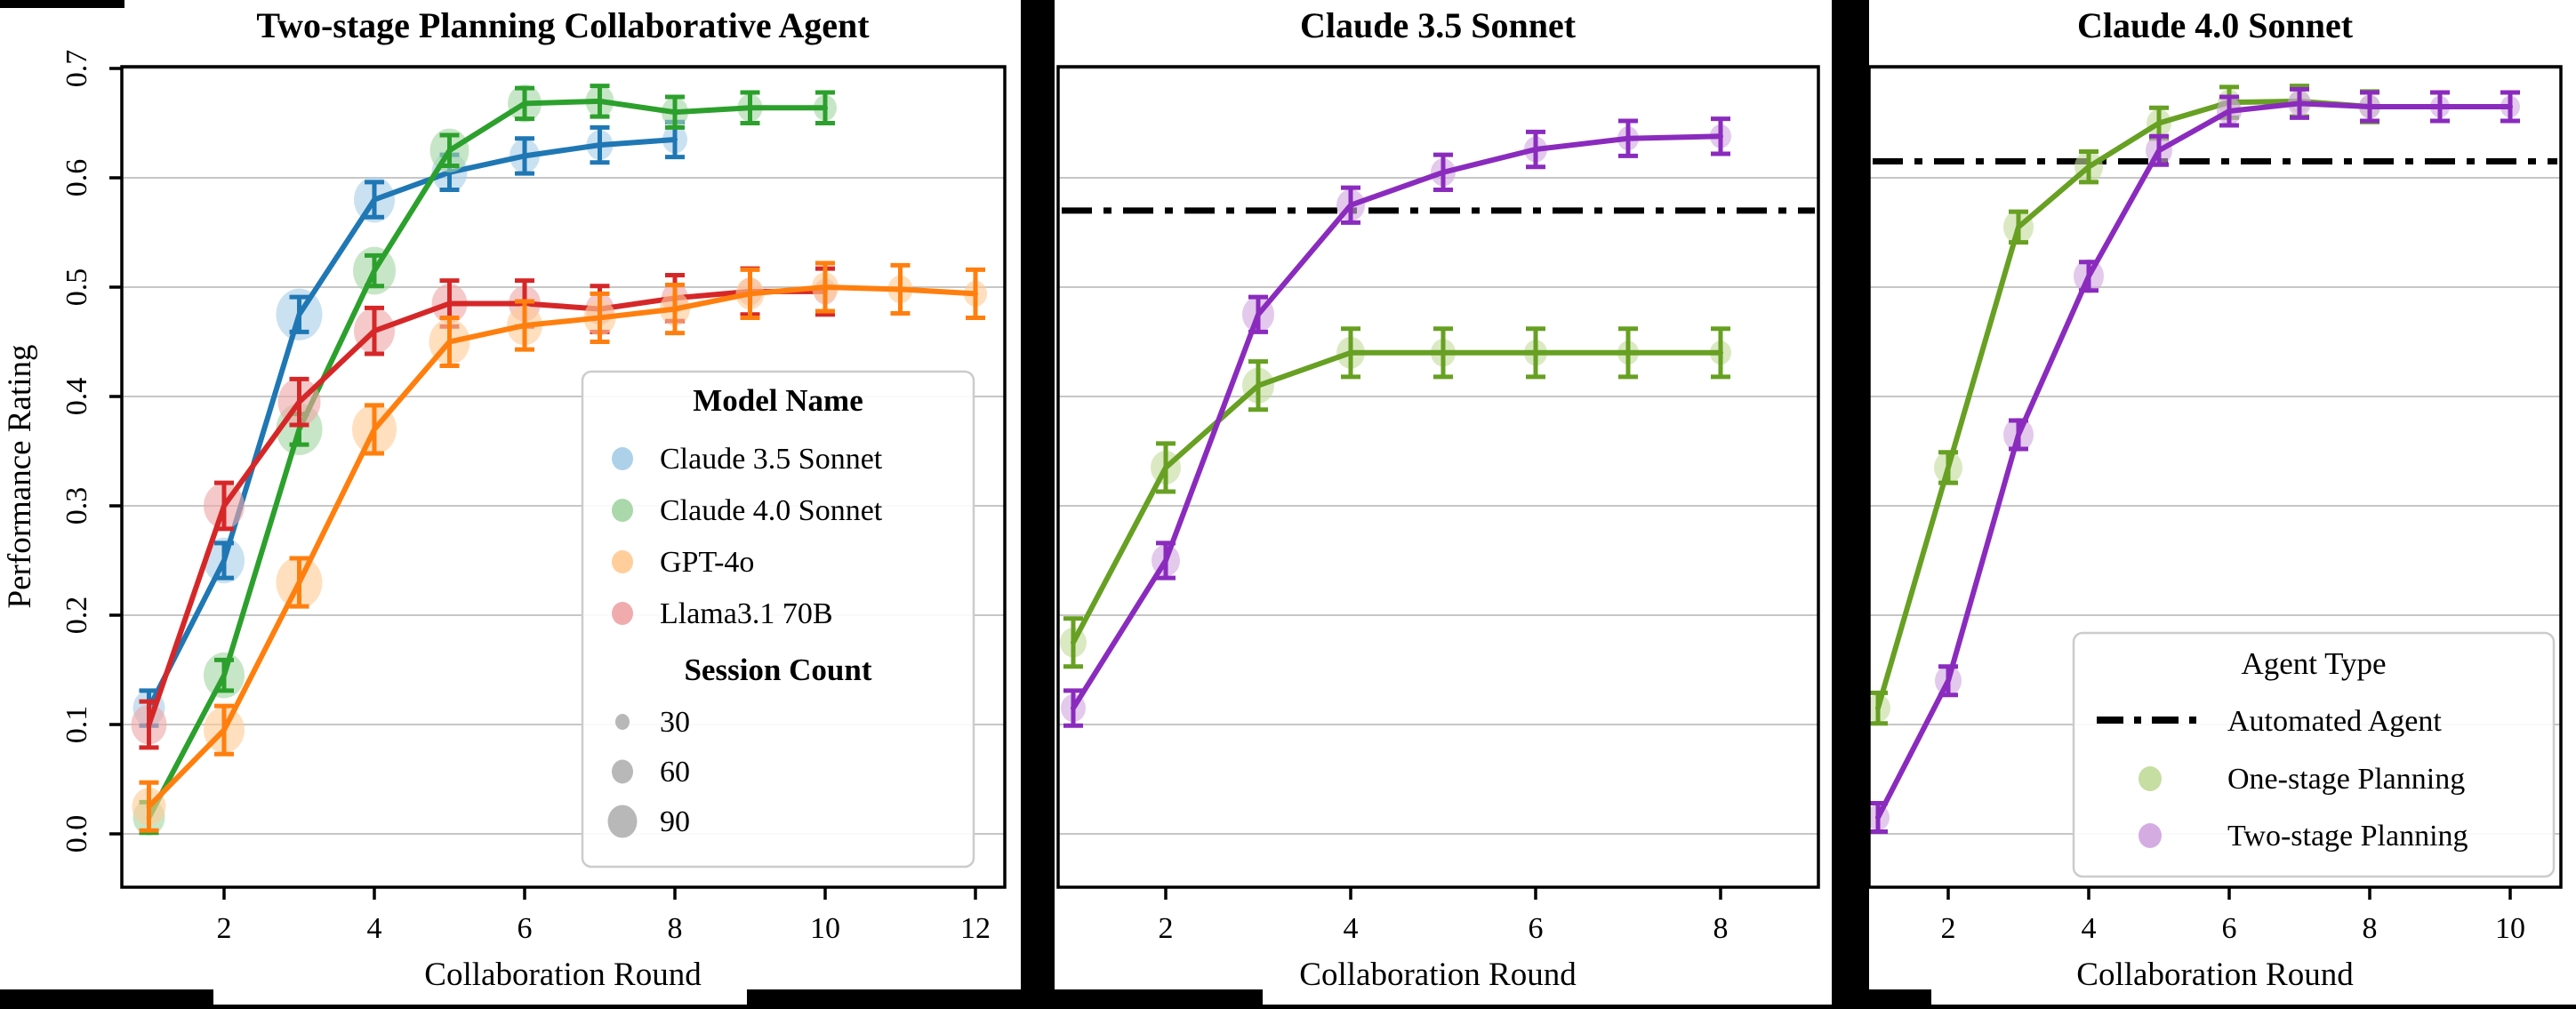 This screenshot has height=1009, width=2576. Describe the element at coordinates (563, 25) in the screenshot. I see `panel1-title: Two-stage Planning Collaborative Agent` at that location.